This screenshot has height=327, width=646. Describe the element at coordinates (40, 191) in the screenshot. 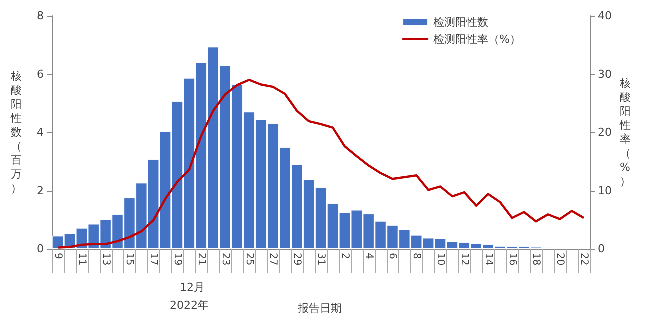

I see `y-tick-label: 2` at that location.